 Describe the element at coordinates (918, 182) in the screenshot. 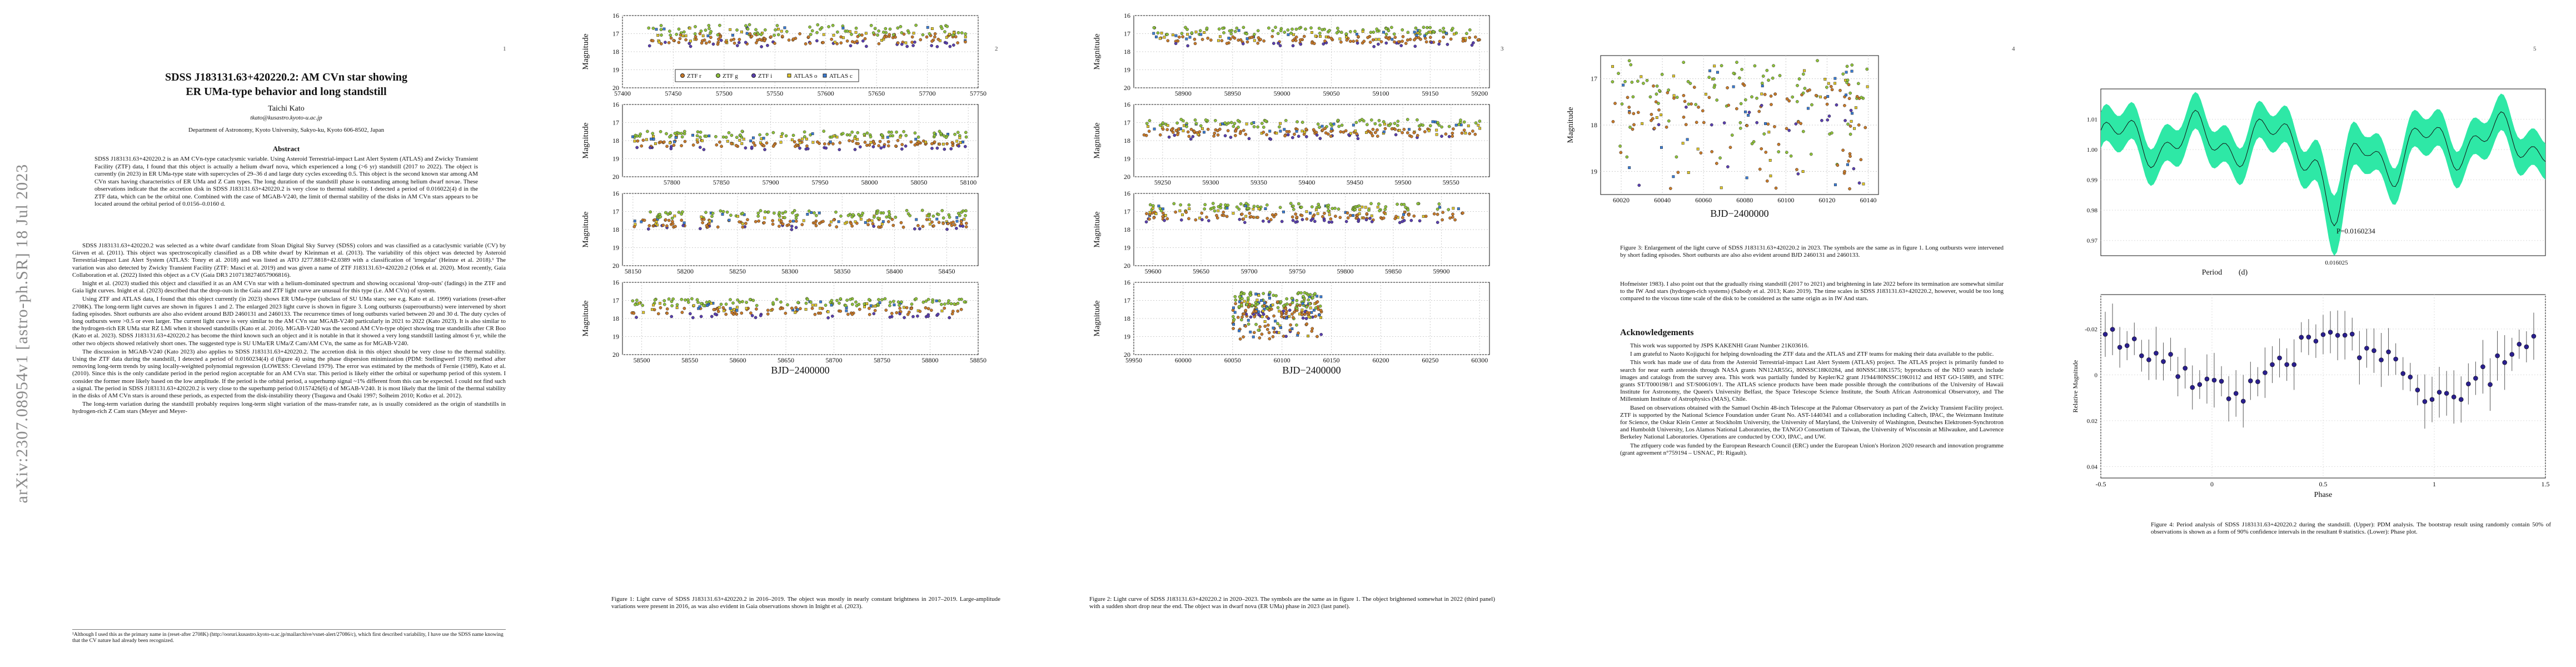

I see `x-tick-label: 58050` at that location.